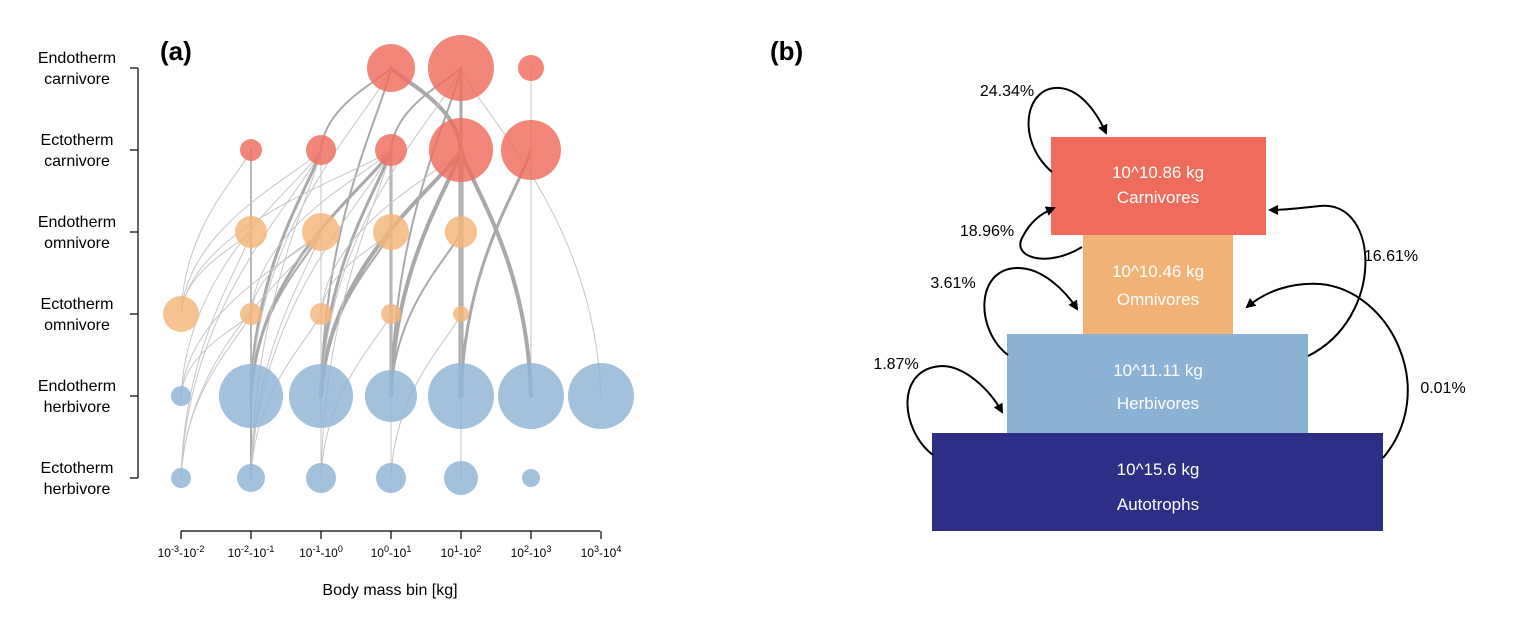 The width and height of the screenshot is (1516, 628). What do you see at coordinates (1442, 388) in the screenshot?
I see `flow-label-auto-omni: 0.01%` at bounding box center [1442, 388].